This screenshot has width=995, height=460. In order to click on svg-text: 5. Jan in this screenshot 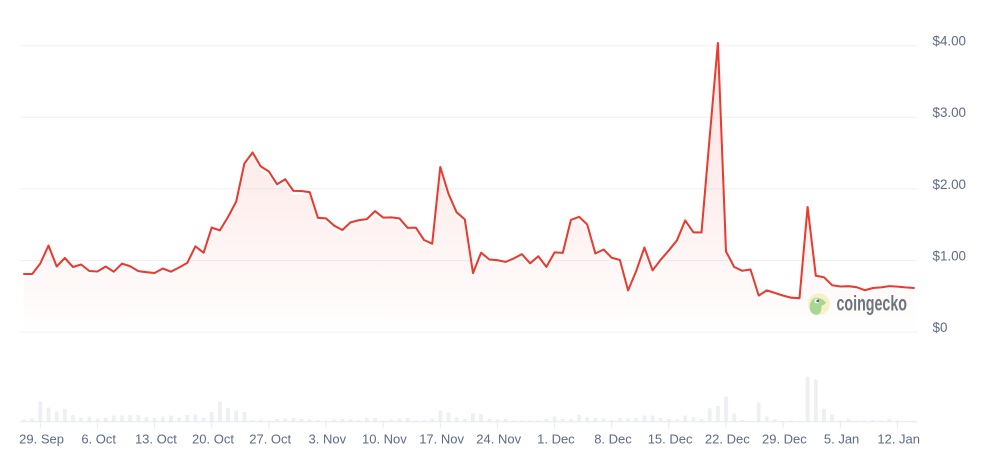, I will do `click(841, 439)`.